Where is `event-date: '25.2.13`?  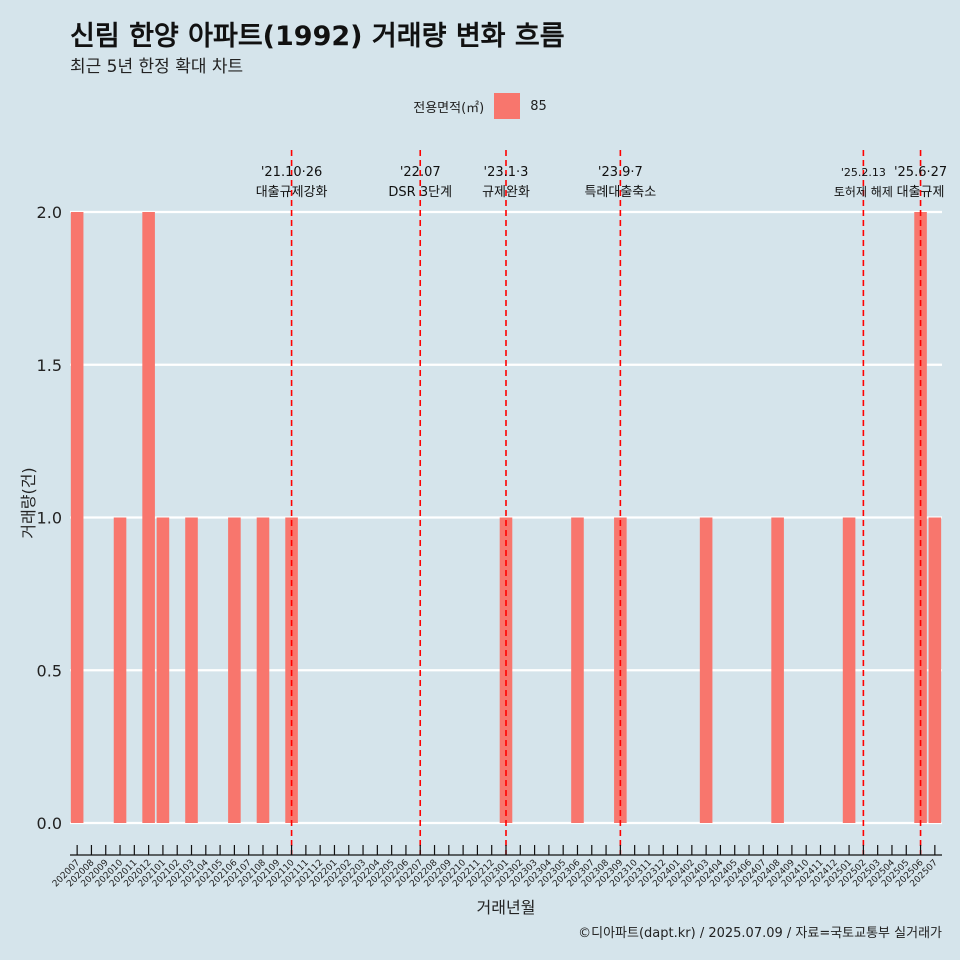 event-date: '25.2.13 is located at coordinates (863, 172).